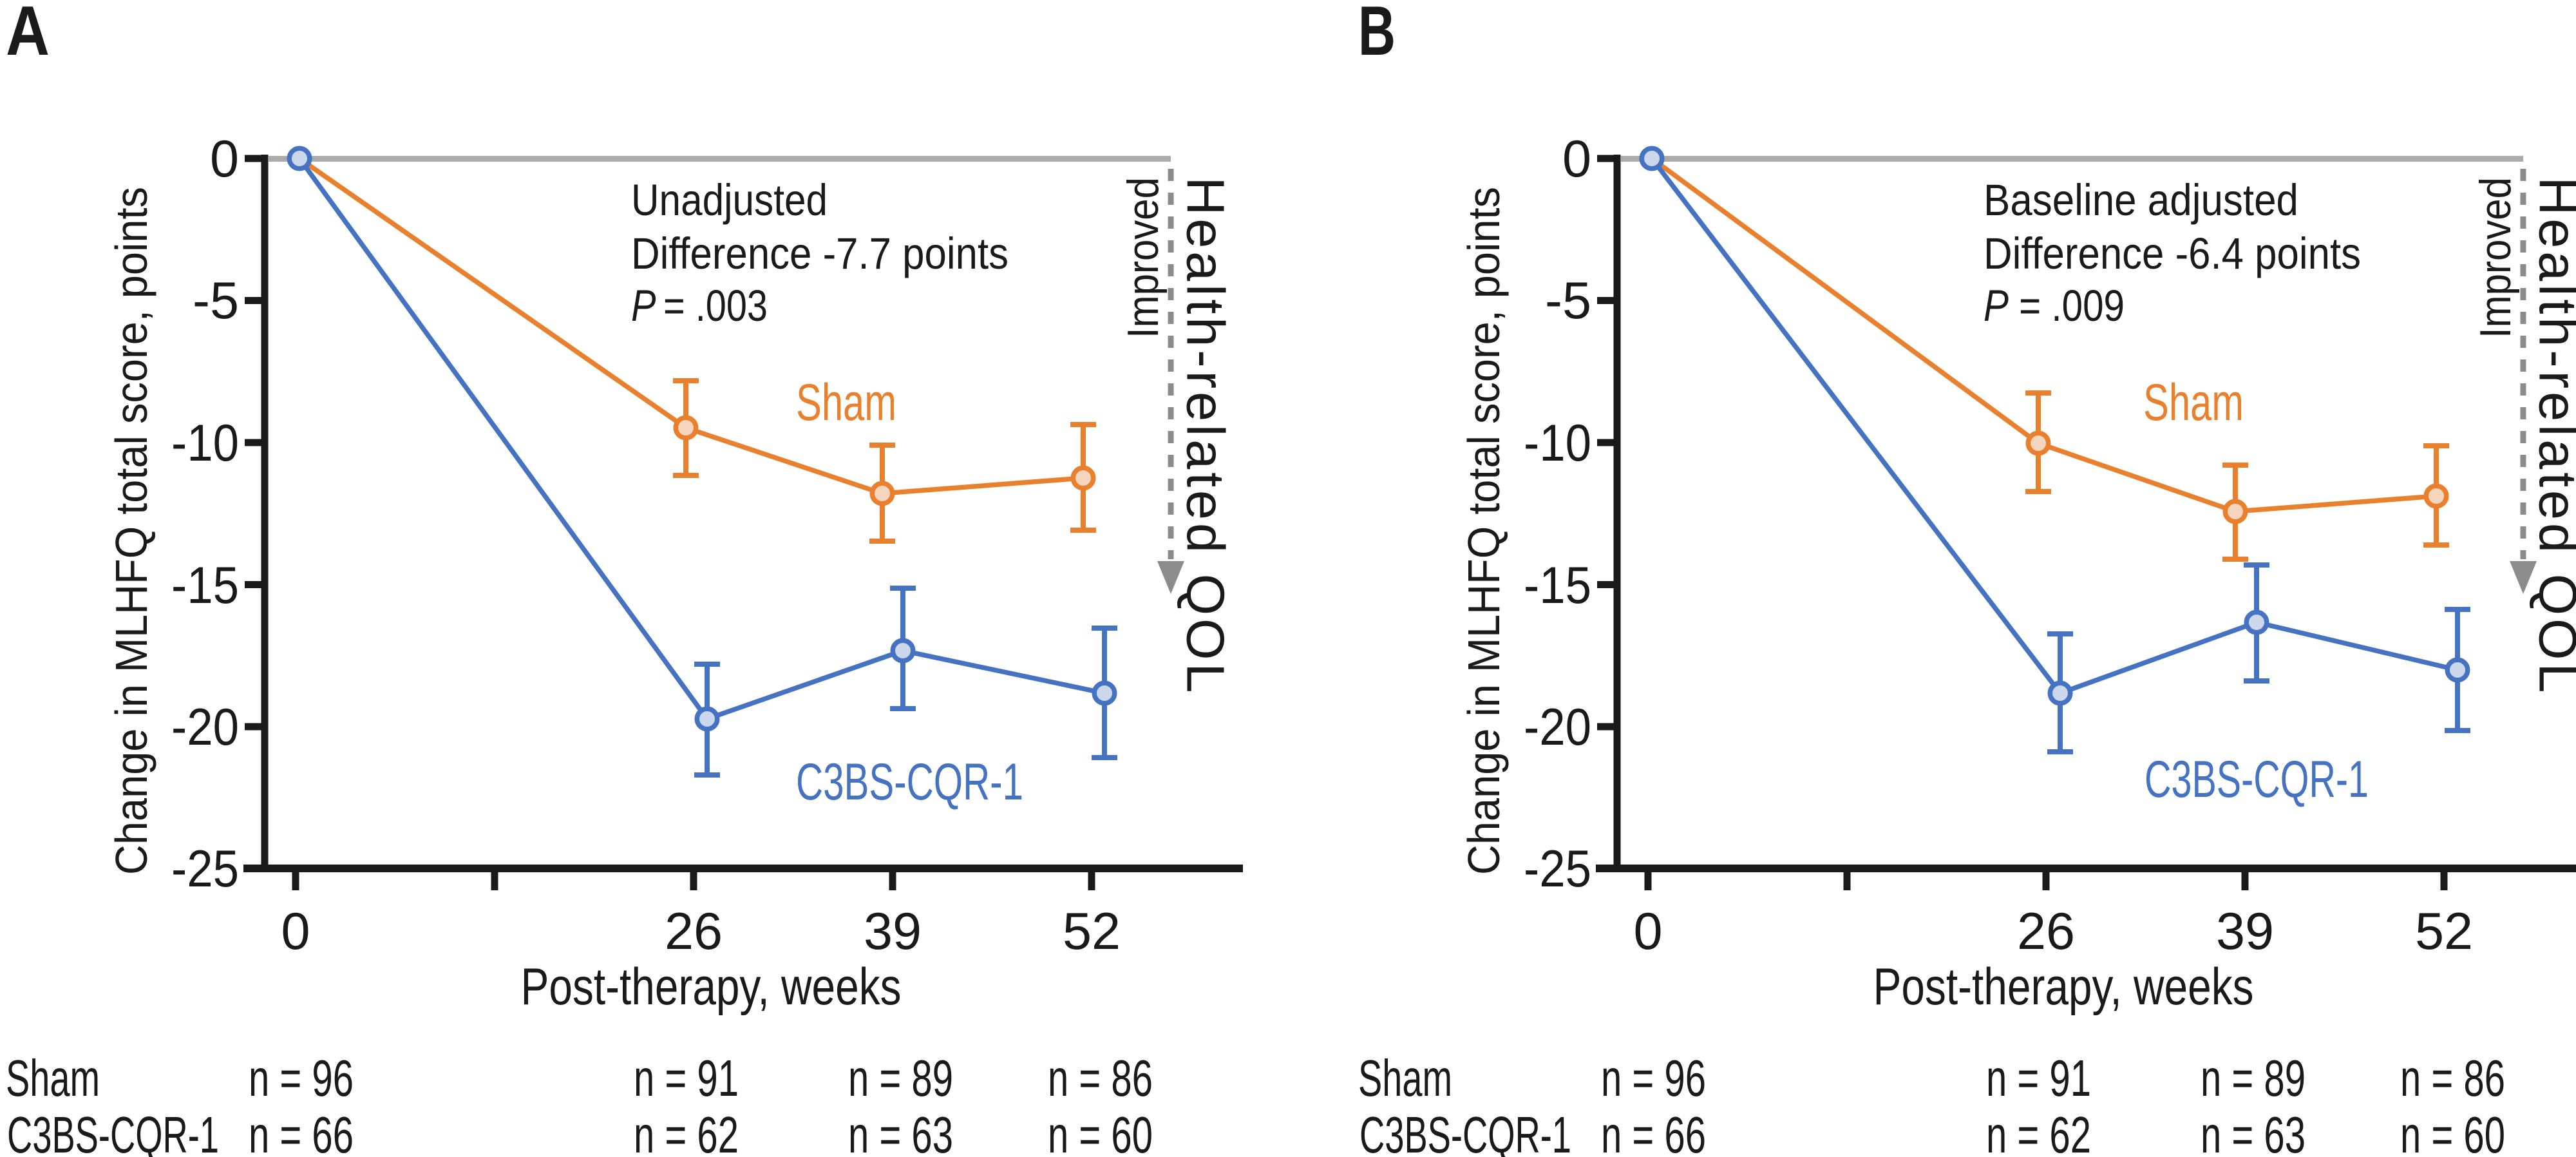 The height and width of the screenshot is (1157, 2576). I want to click on svg-text: Unadjusted, so click(729, 200).